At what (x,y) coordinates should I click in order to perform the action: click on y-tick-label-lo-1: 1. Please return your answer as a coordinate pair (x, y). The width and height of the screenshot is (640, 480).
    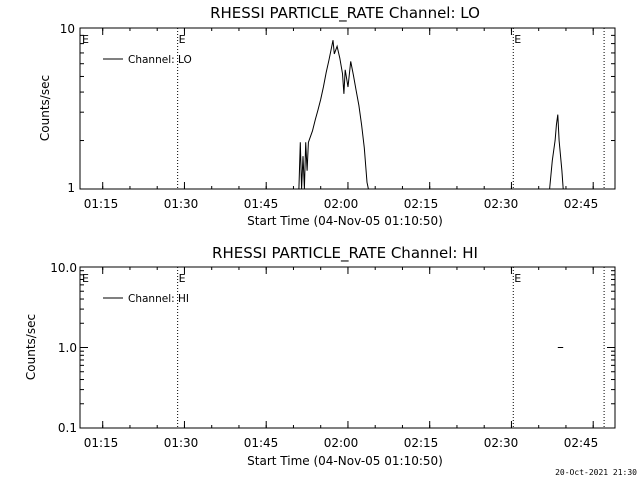
    Looking at the image, I should click on (71, 188).